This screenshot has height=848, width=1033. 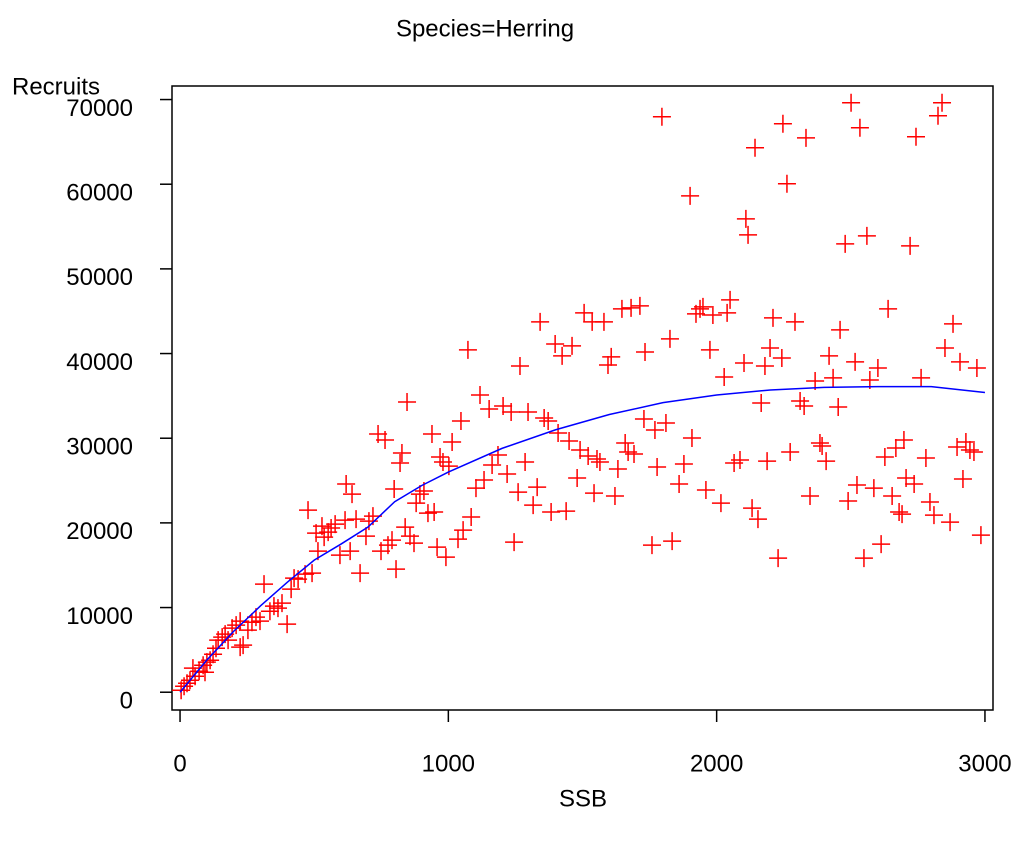 I want to click on x-tick-label: 3000, so click(x=984, y=763).